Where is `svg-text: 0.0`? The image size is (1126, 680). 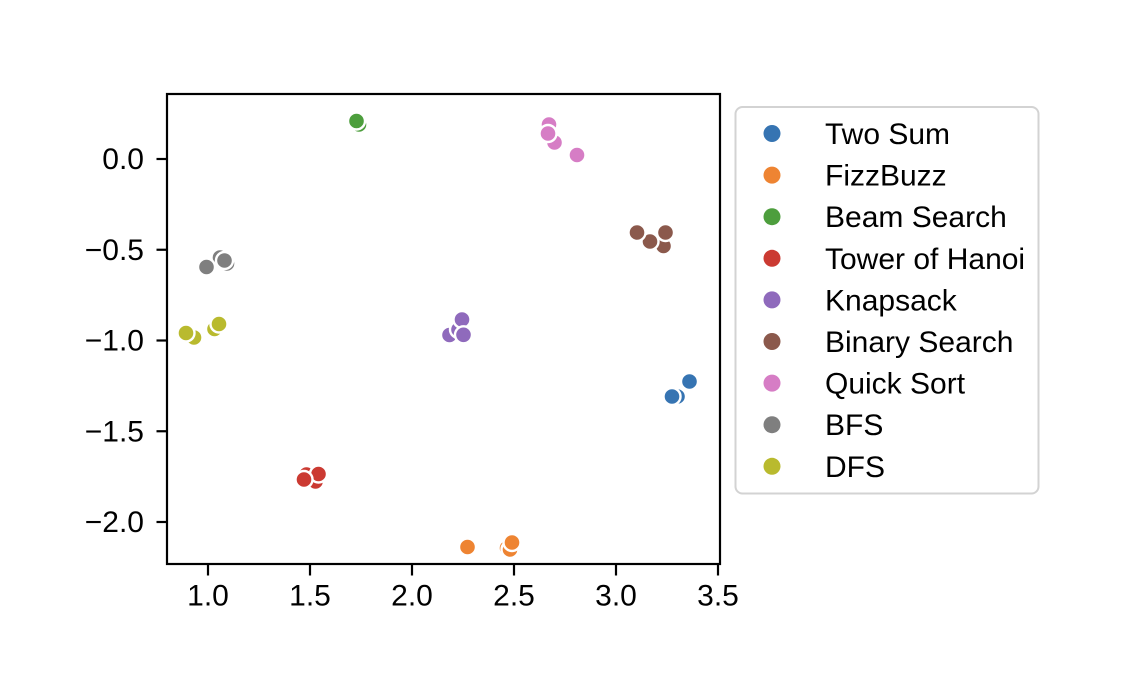 svg-text: 0.0 is located at coordinates (123, 159).